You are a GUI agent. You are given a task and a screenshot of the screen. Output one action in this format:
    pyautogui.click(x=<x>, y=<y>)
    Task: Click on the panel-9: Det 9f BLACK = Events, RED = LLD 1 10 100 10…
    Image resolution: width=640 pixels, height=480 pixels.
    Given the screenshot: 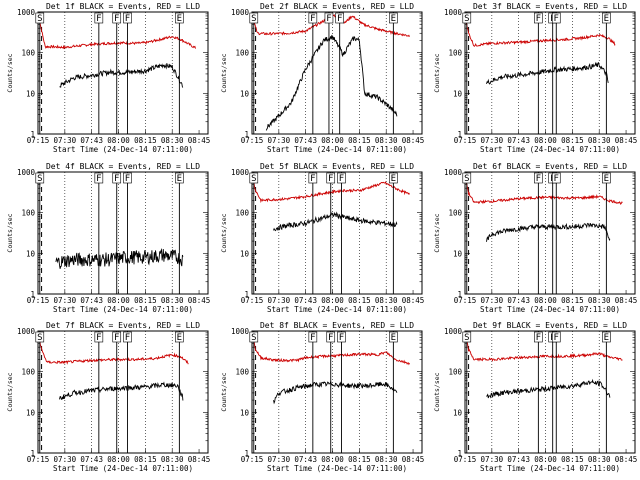 What is the action you would take?
    pyautogui.click(x=535, y=397)
    